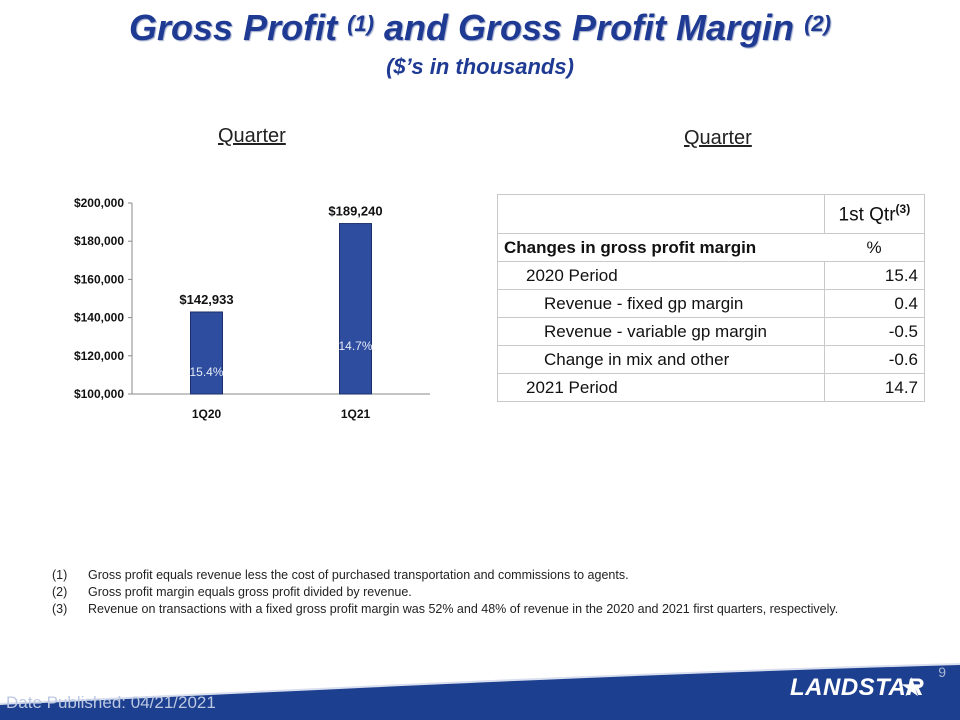 This screenshot has width=960, height=720. What do you see at coordinates (718, 138) in the screenshot?
I see `right-quarter-label: Quarter` at bounding box center [718, 138].